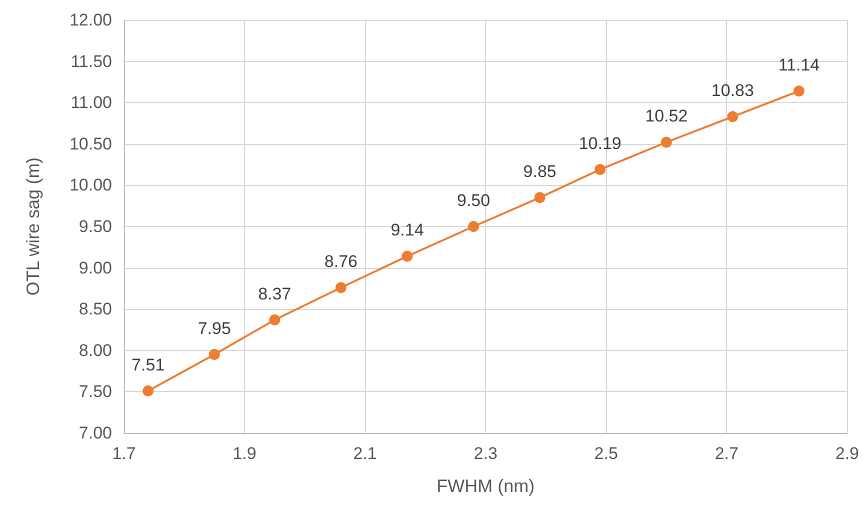  What do you see at coordinates (847, 453) in the screenshot?
I see `x-tick-label: 2.9` at bounding box center [847, 453].